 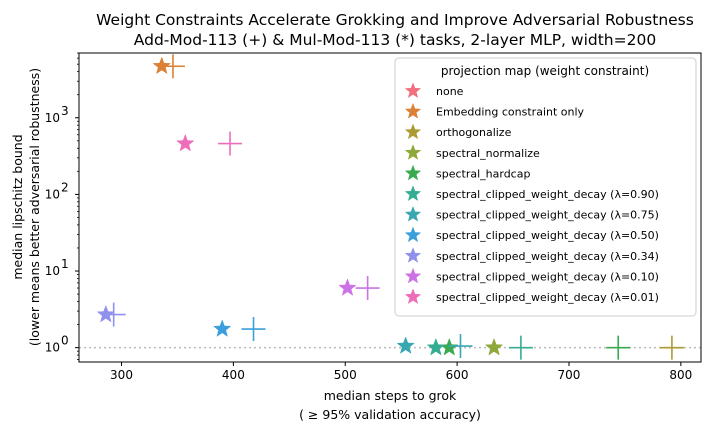 What do you see at coordinates (545, 71) in the screenshot?
I see `legend-title: projection map (weight constraint)` at bounding box center [545, 71].